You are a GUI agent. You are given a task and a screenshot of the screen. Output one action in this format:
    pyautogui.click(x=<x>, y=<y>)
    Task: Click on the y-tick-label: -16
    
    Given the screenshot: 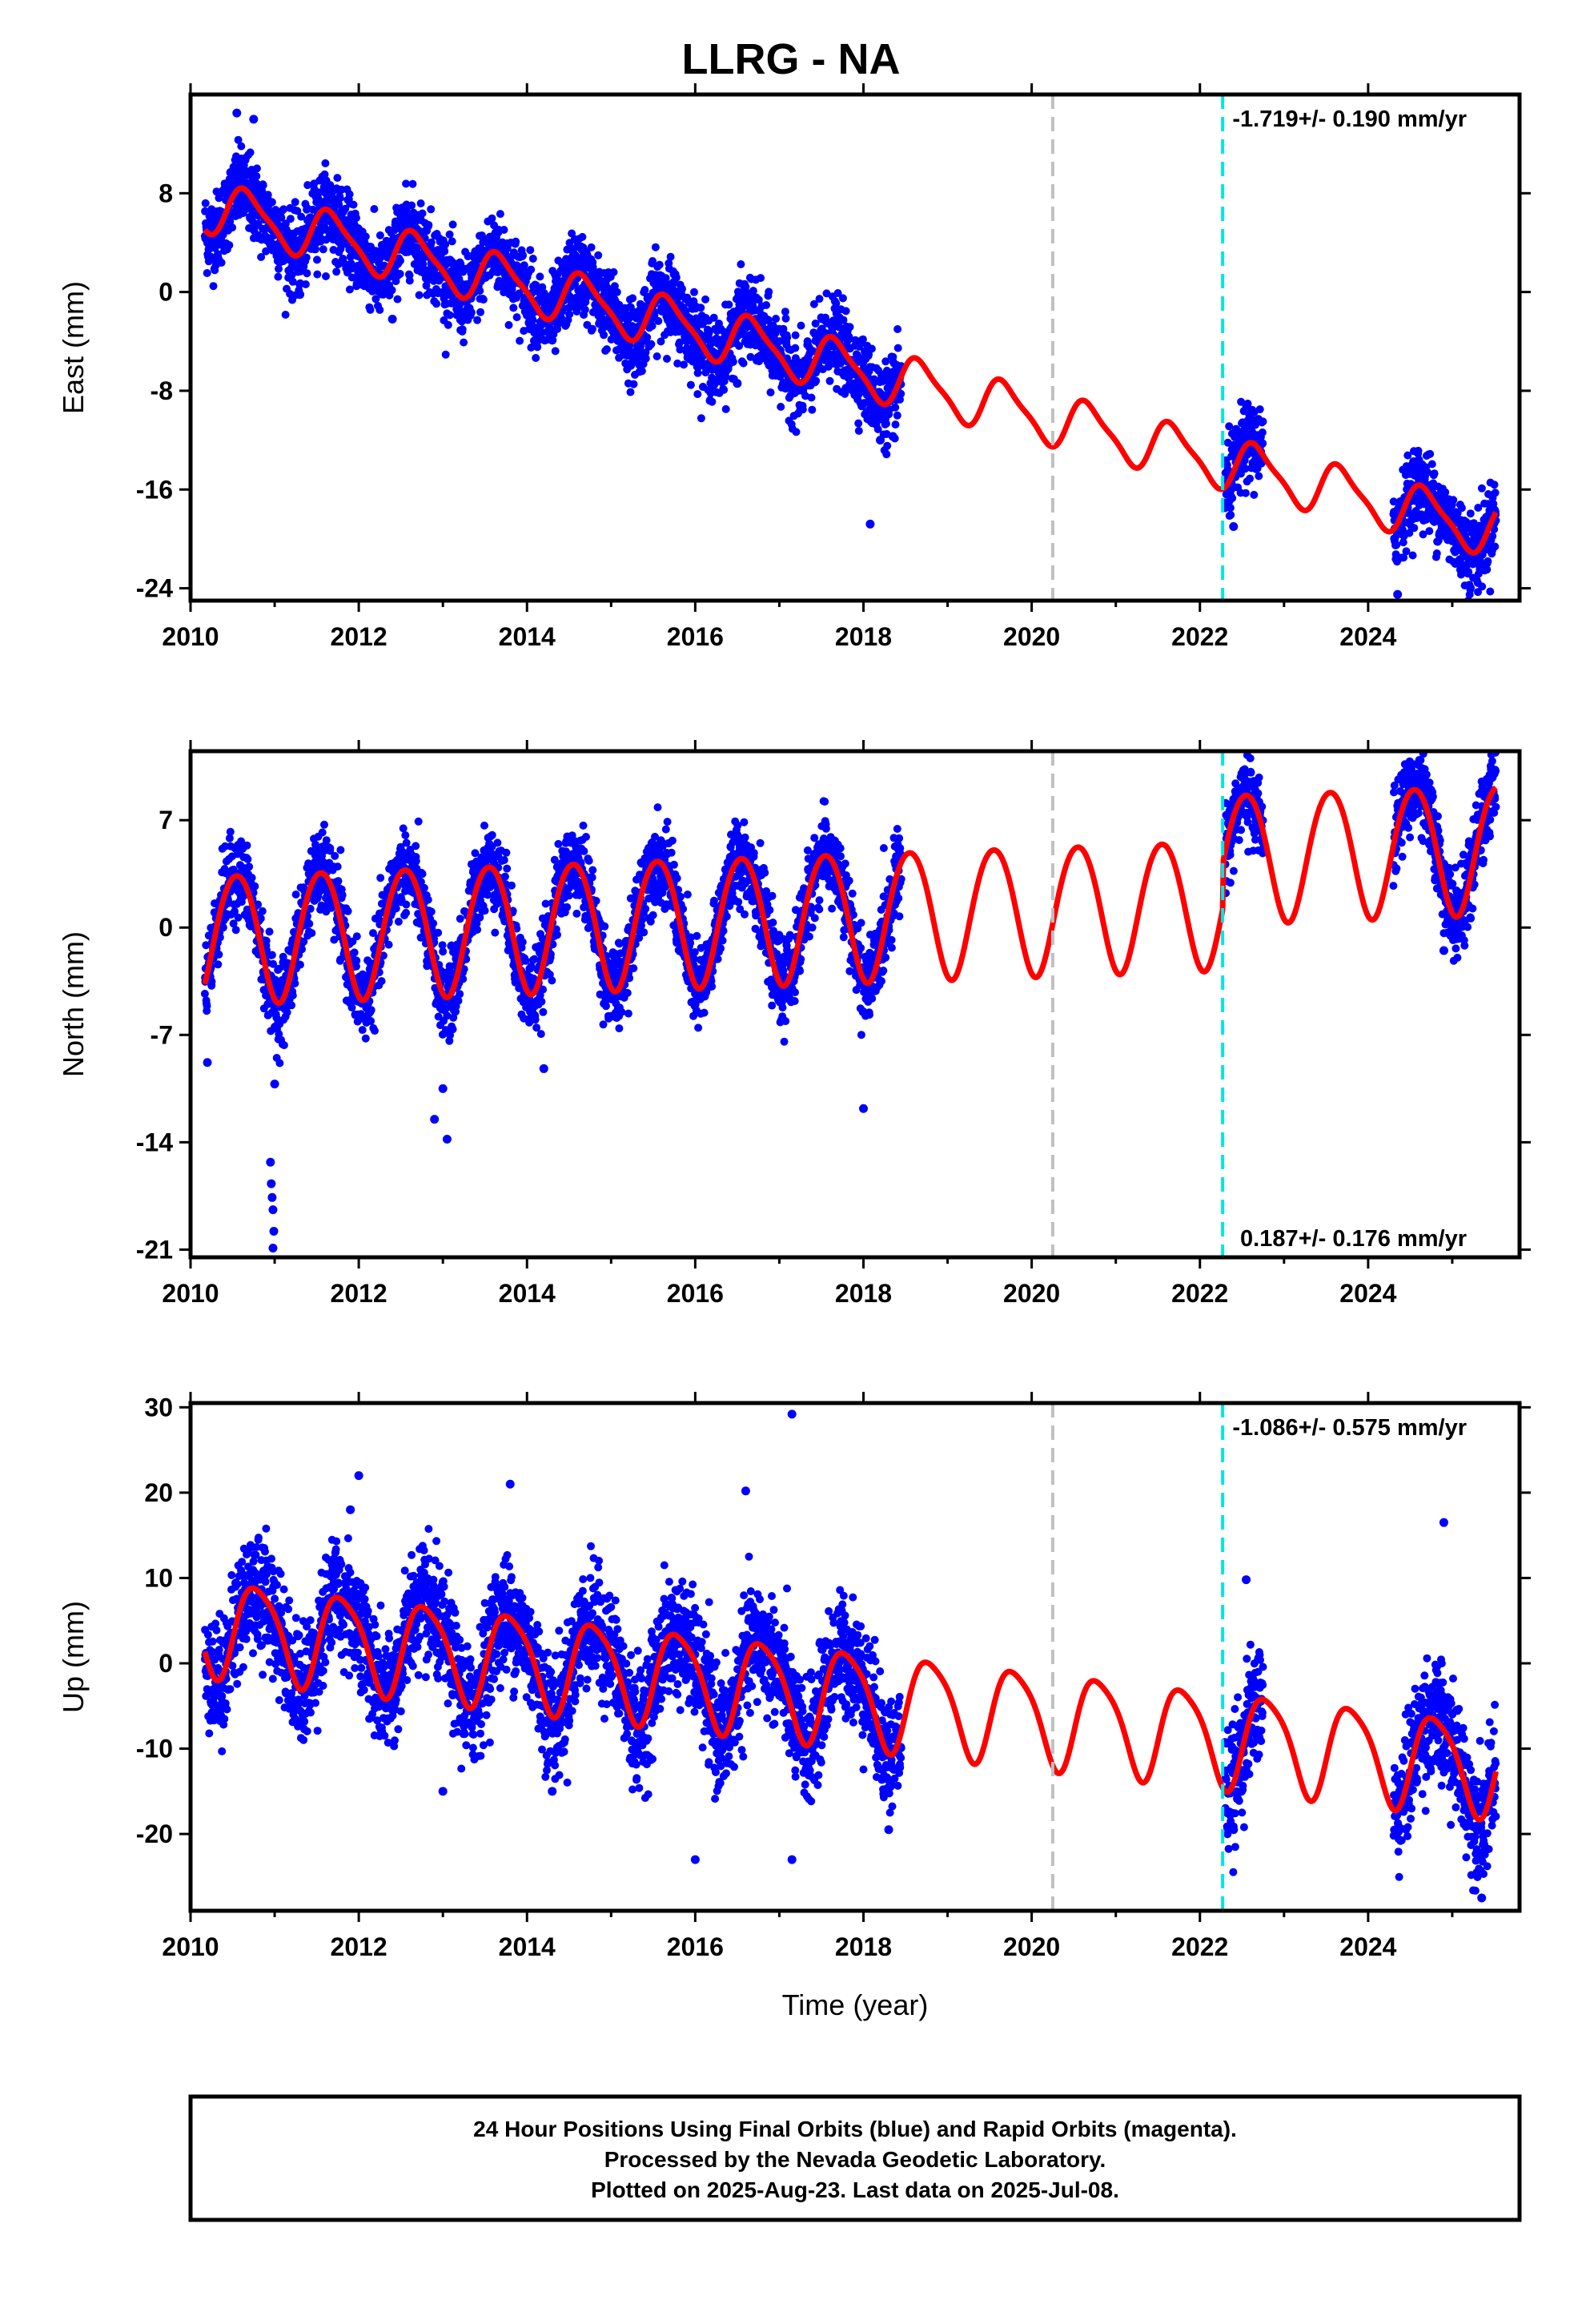 What is the action you would take?
    pyautogui.click(x=154, y=490)
    